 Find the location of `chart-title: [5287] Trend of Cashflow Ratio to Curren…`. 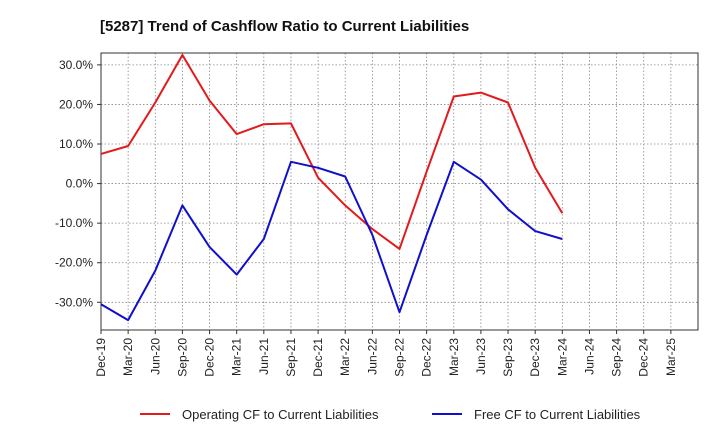

chart-title: [5287] Trend of Cashflow Ratio to Curren… is located at coordinates (284, 26).